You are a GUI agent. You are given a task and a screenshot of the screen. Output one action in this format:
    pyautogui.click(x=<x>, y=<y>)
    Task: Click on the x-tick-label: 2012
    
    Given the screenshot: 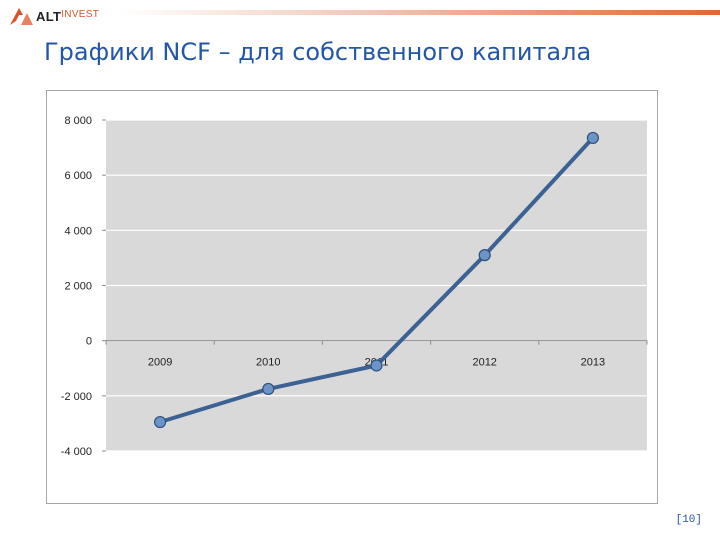 What is the action you would take?
    pyautogui.click(x=484, y=363)
    